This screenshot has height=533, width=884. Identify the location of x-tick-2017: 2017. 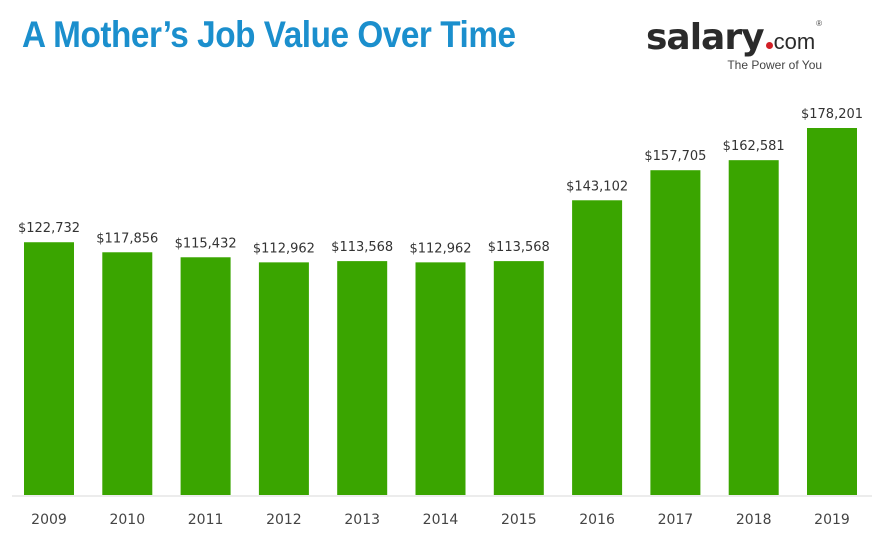
(676, 520).